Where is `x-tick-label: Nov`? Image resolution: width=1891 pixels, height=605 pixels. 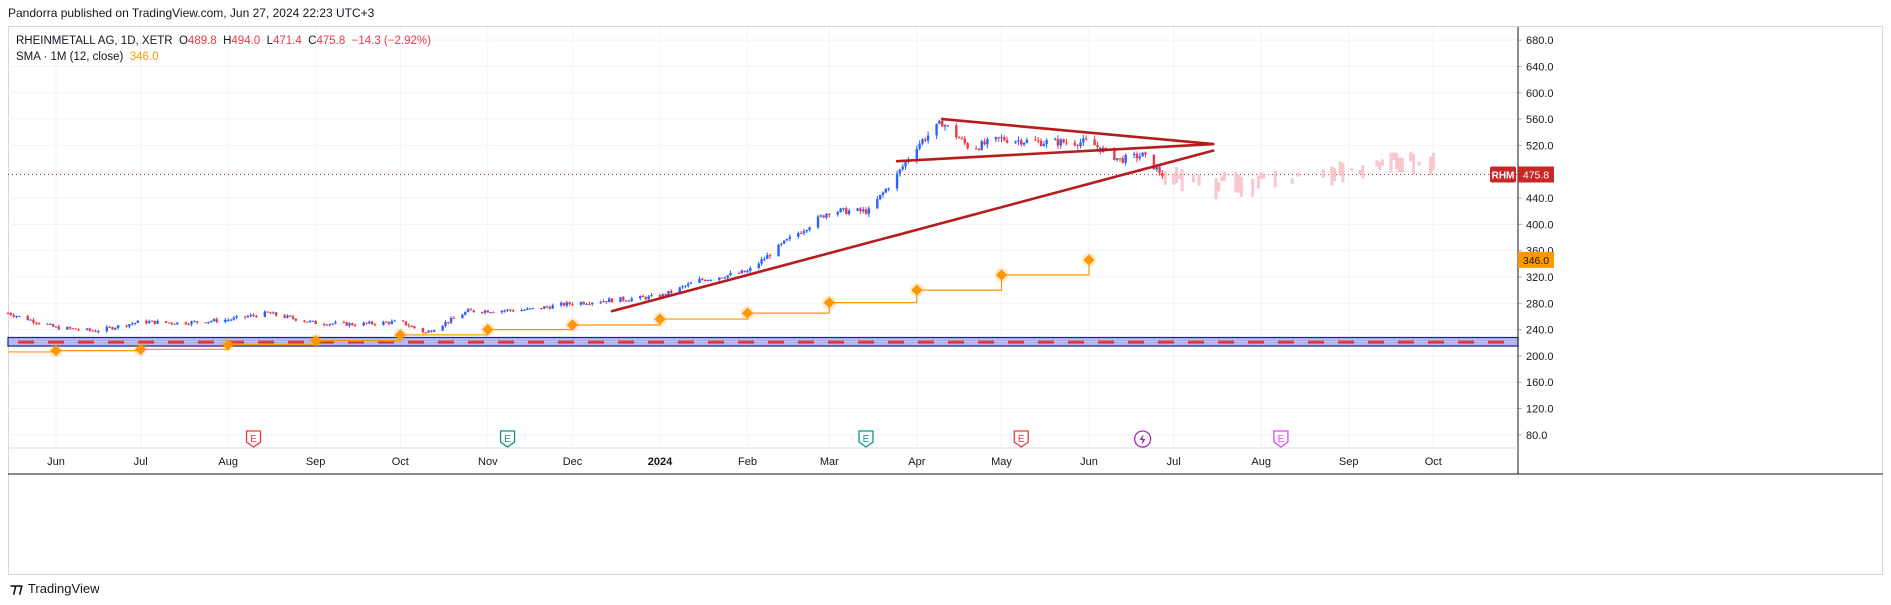
x-tick-label: Nov is located at coordinates (488, 462).